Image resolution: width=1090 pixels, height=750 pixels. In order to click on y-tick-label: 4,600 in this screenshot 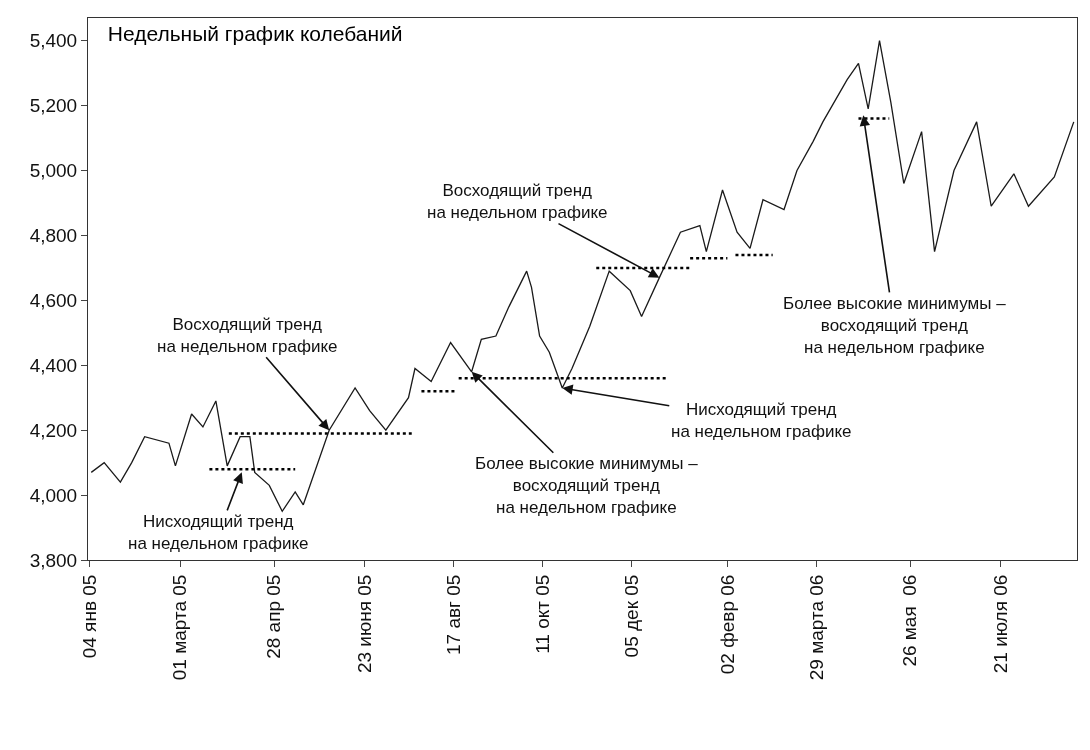, I will do `click(53, 301)`.